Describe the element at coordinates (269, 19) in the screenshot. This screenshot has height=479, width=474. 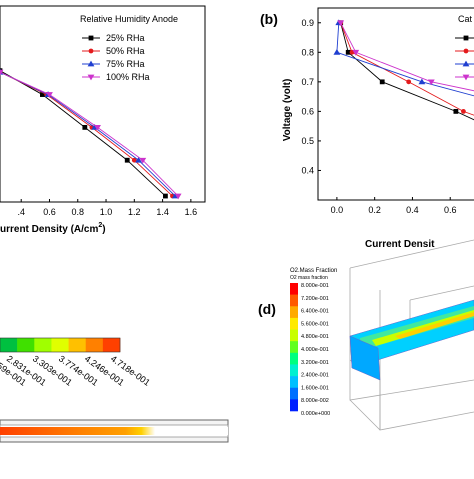
I see `panel-b-label: (b)` at that location.